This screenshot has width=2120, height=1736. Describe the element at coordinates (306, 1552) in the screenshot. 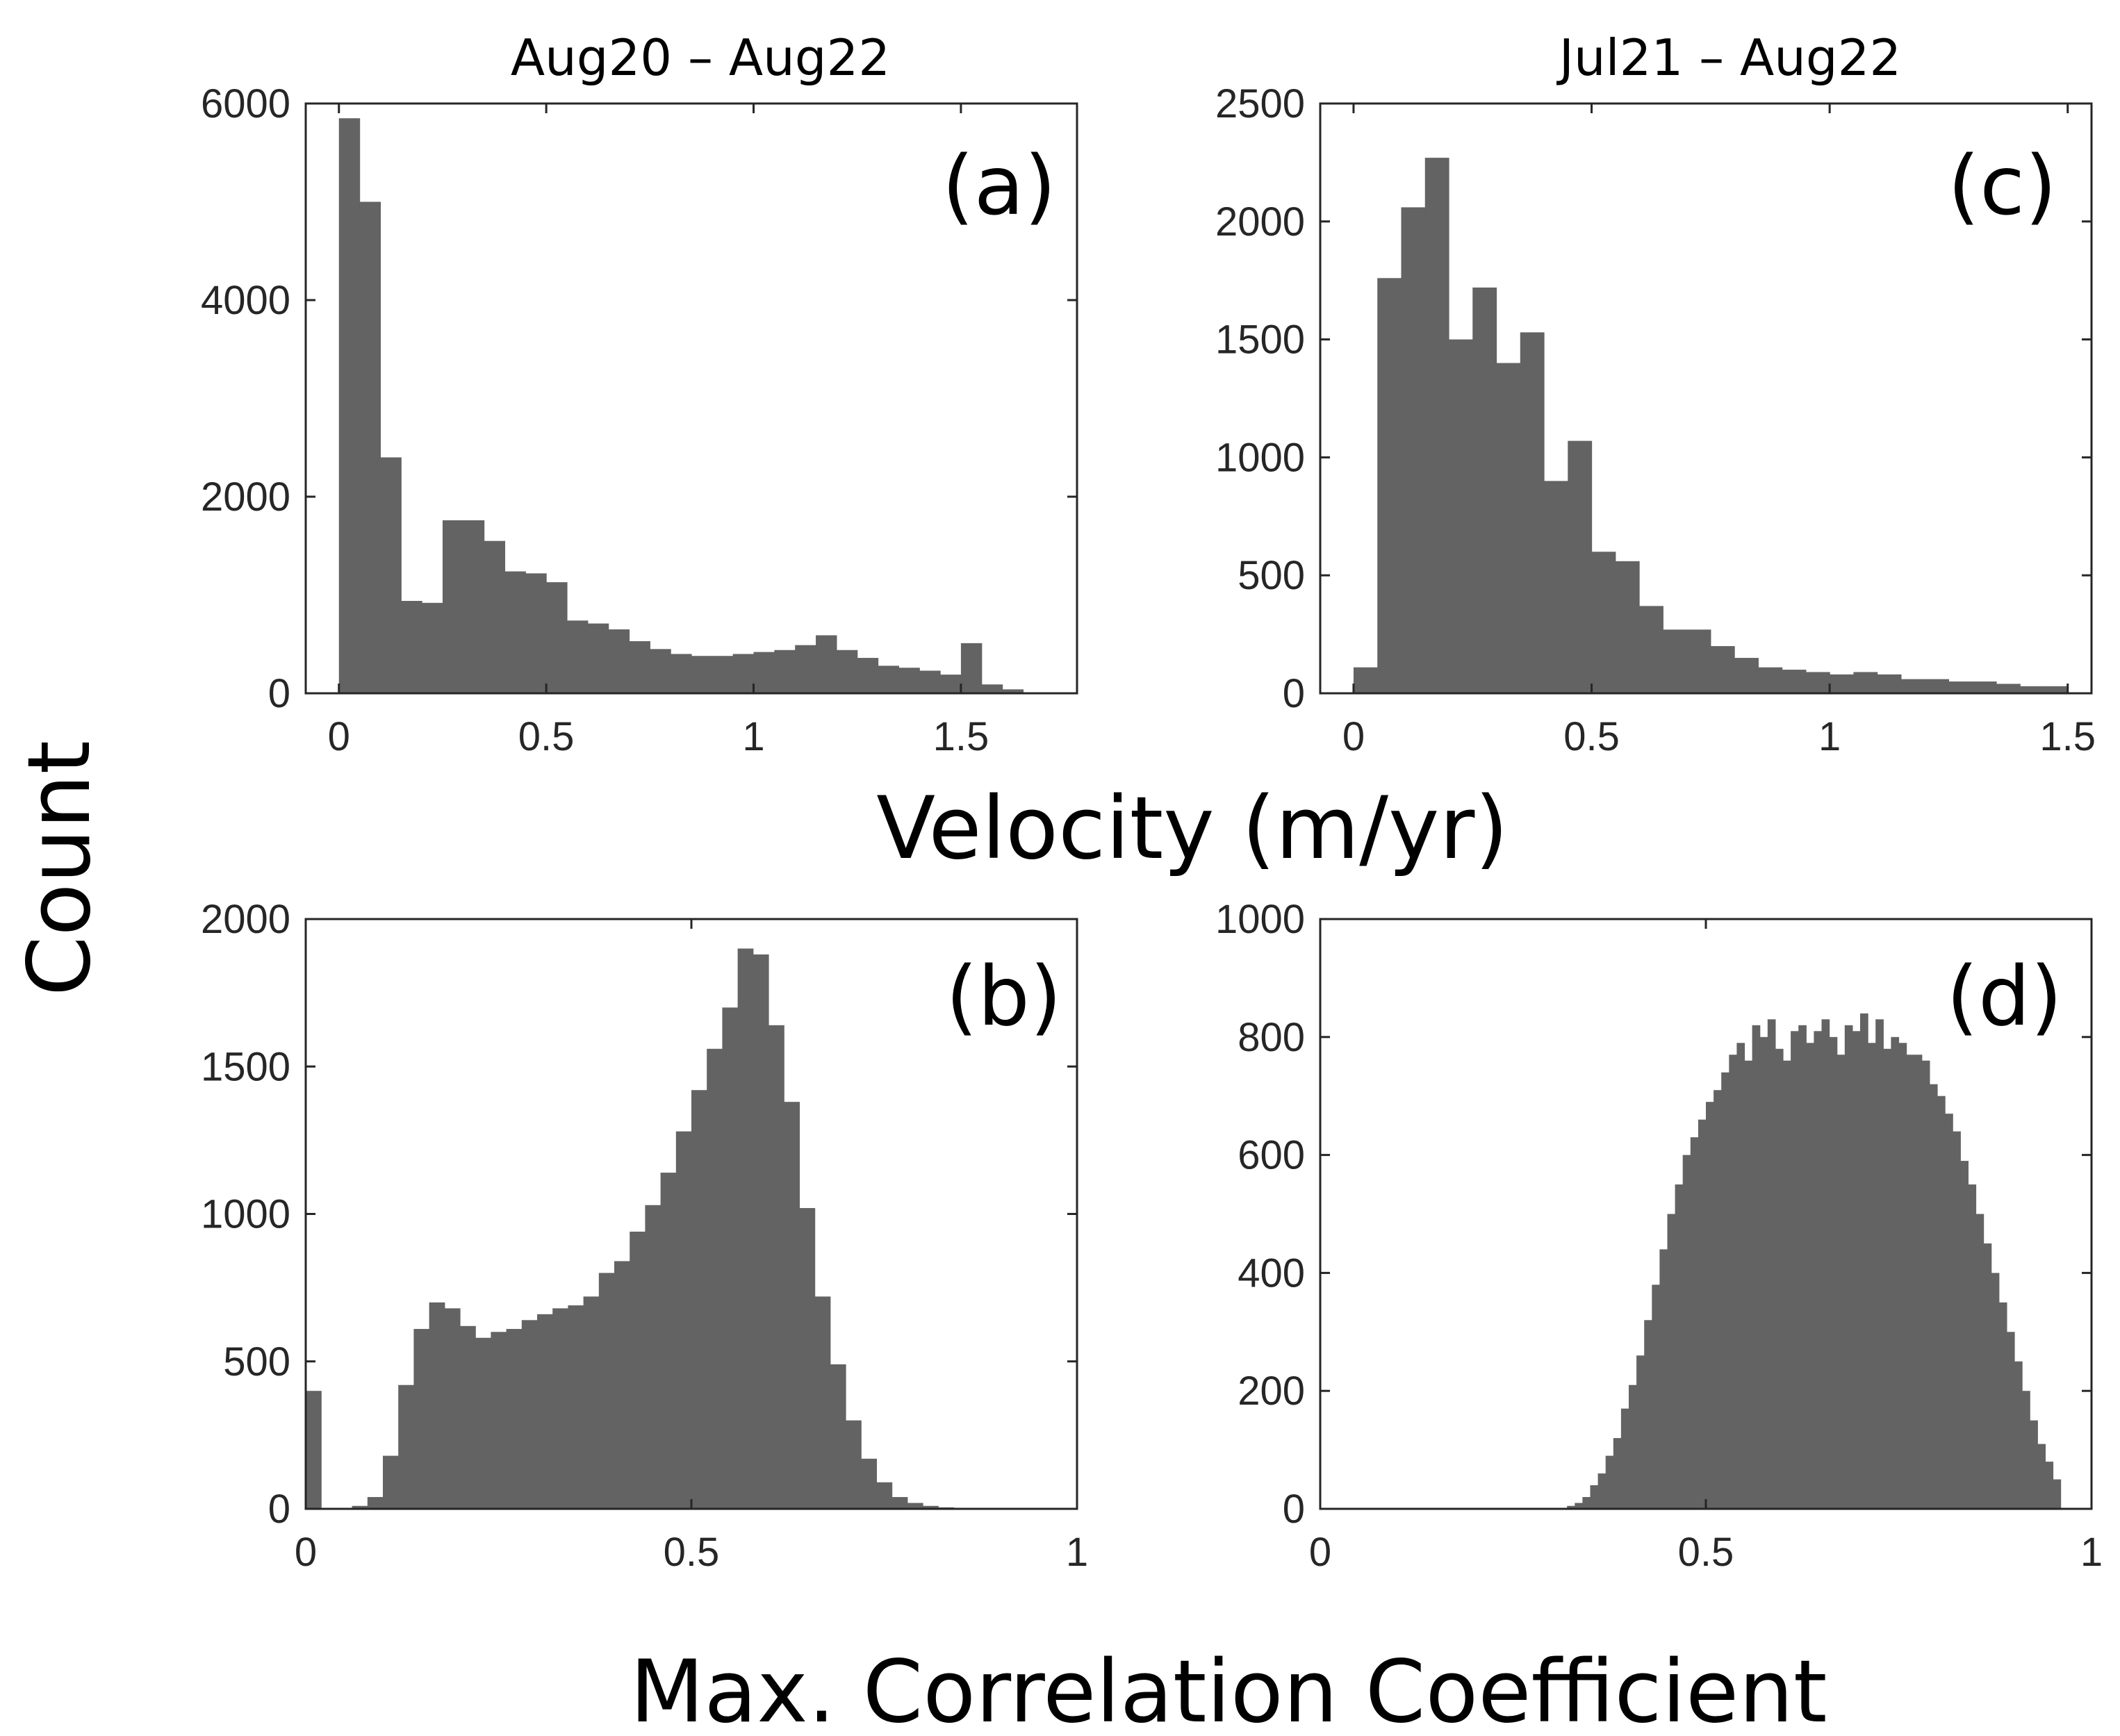

I see `panel-b-xtick-label: 0` at that location.